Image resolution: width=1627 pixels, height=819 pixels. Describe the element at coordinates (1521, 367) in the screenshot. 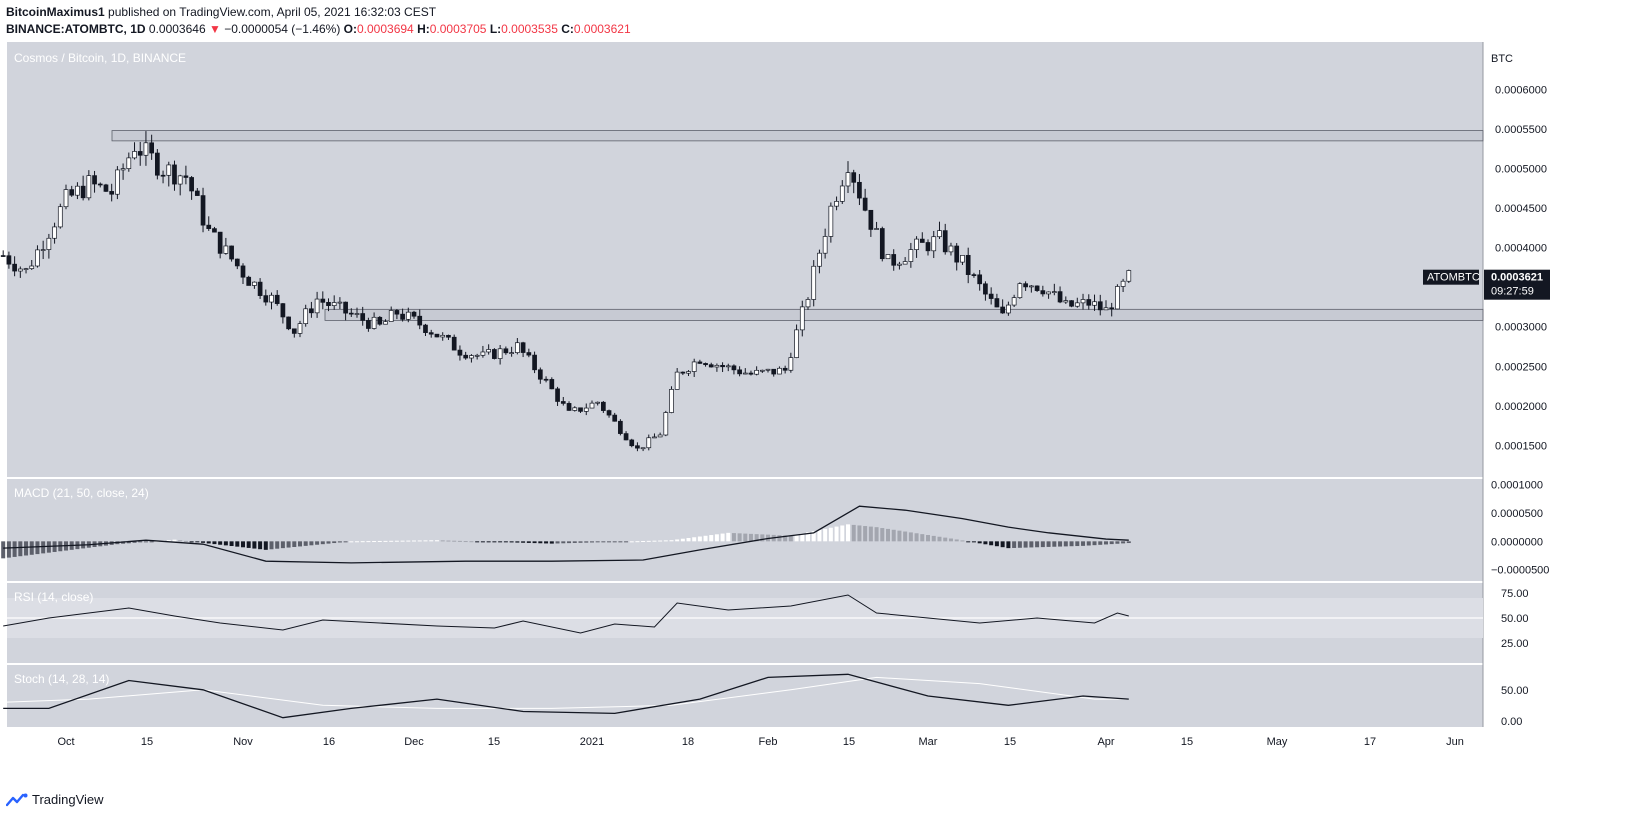

I see `price-tick-label: 0.0002500` at that location.